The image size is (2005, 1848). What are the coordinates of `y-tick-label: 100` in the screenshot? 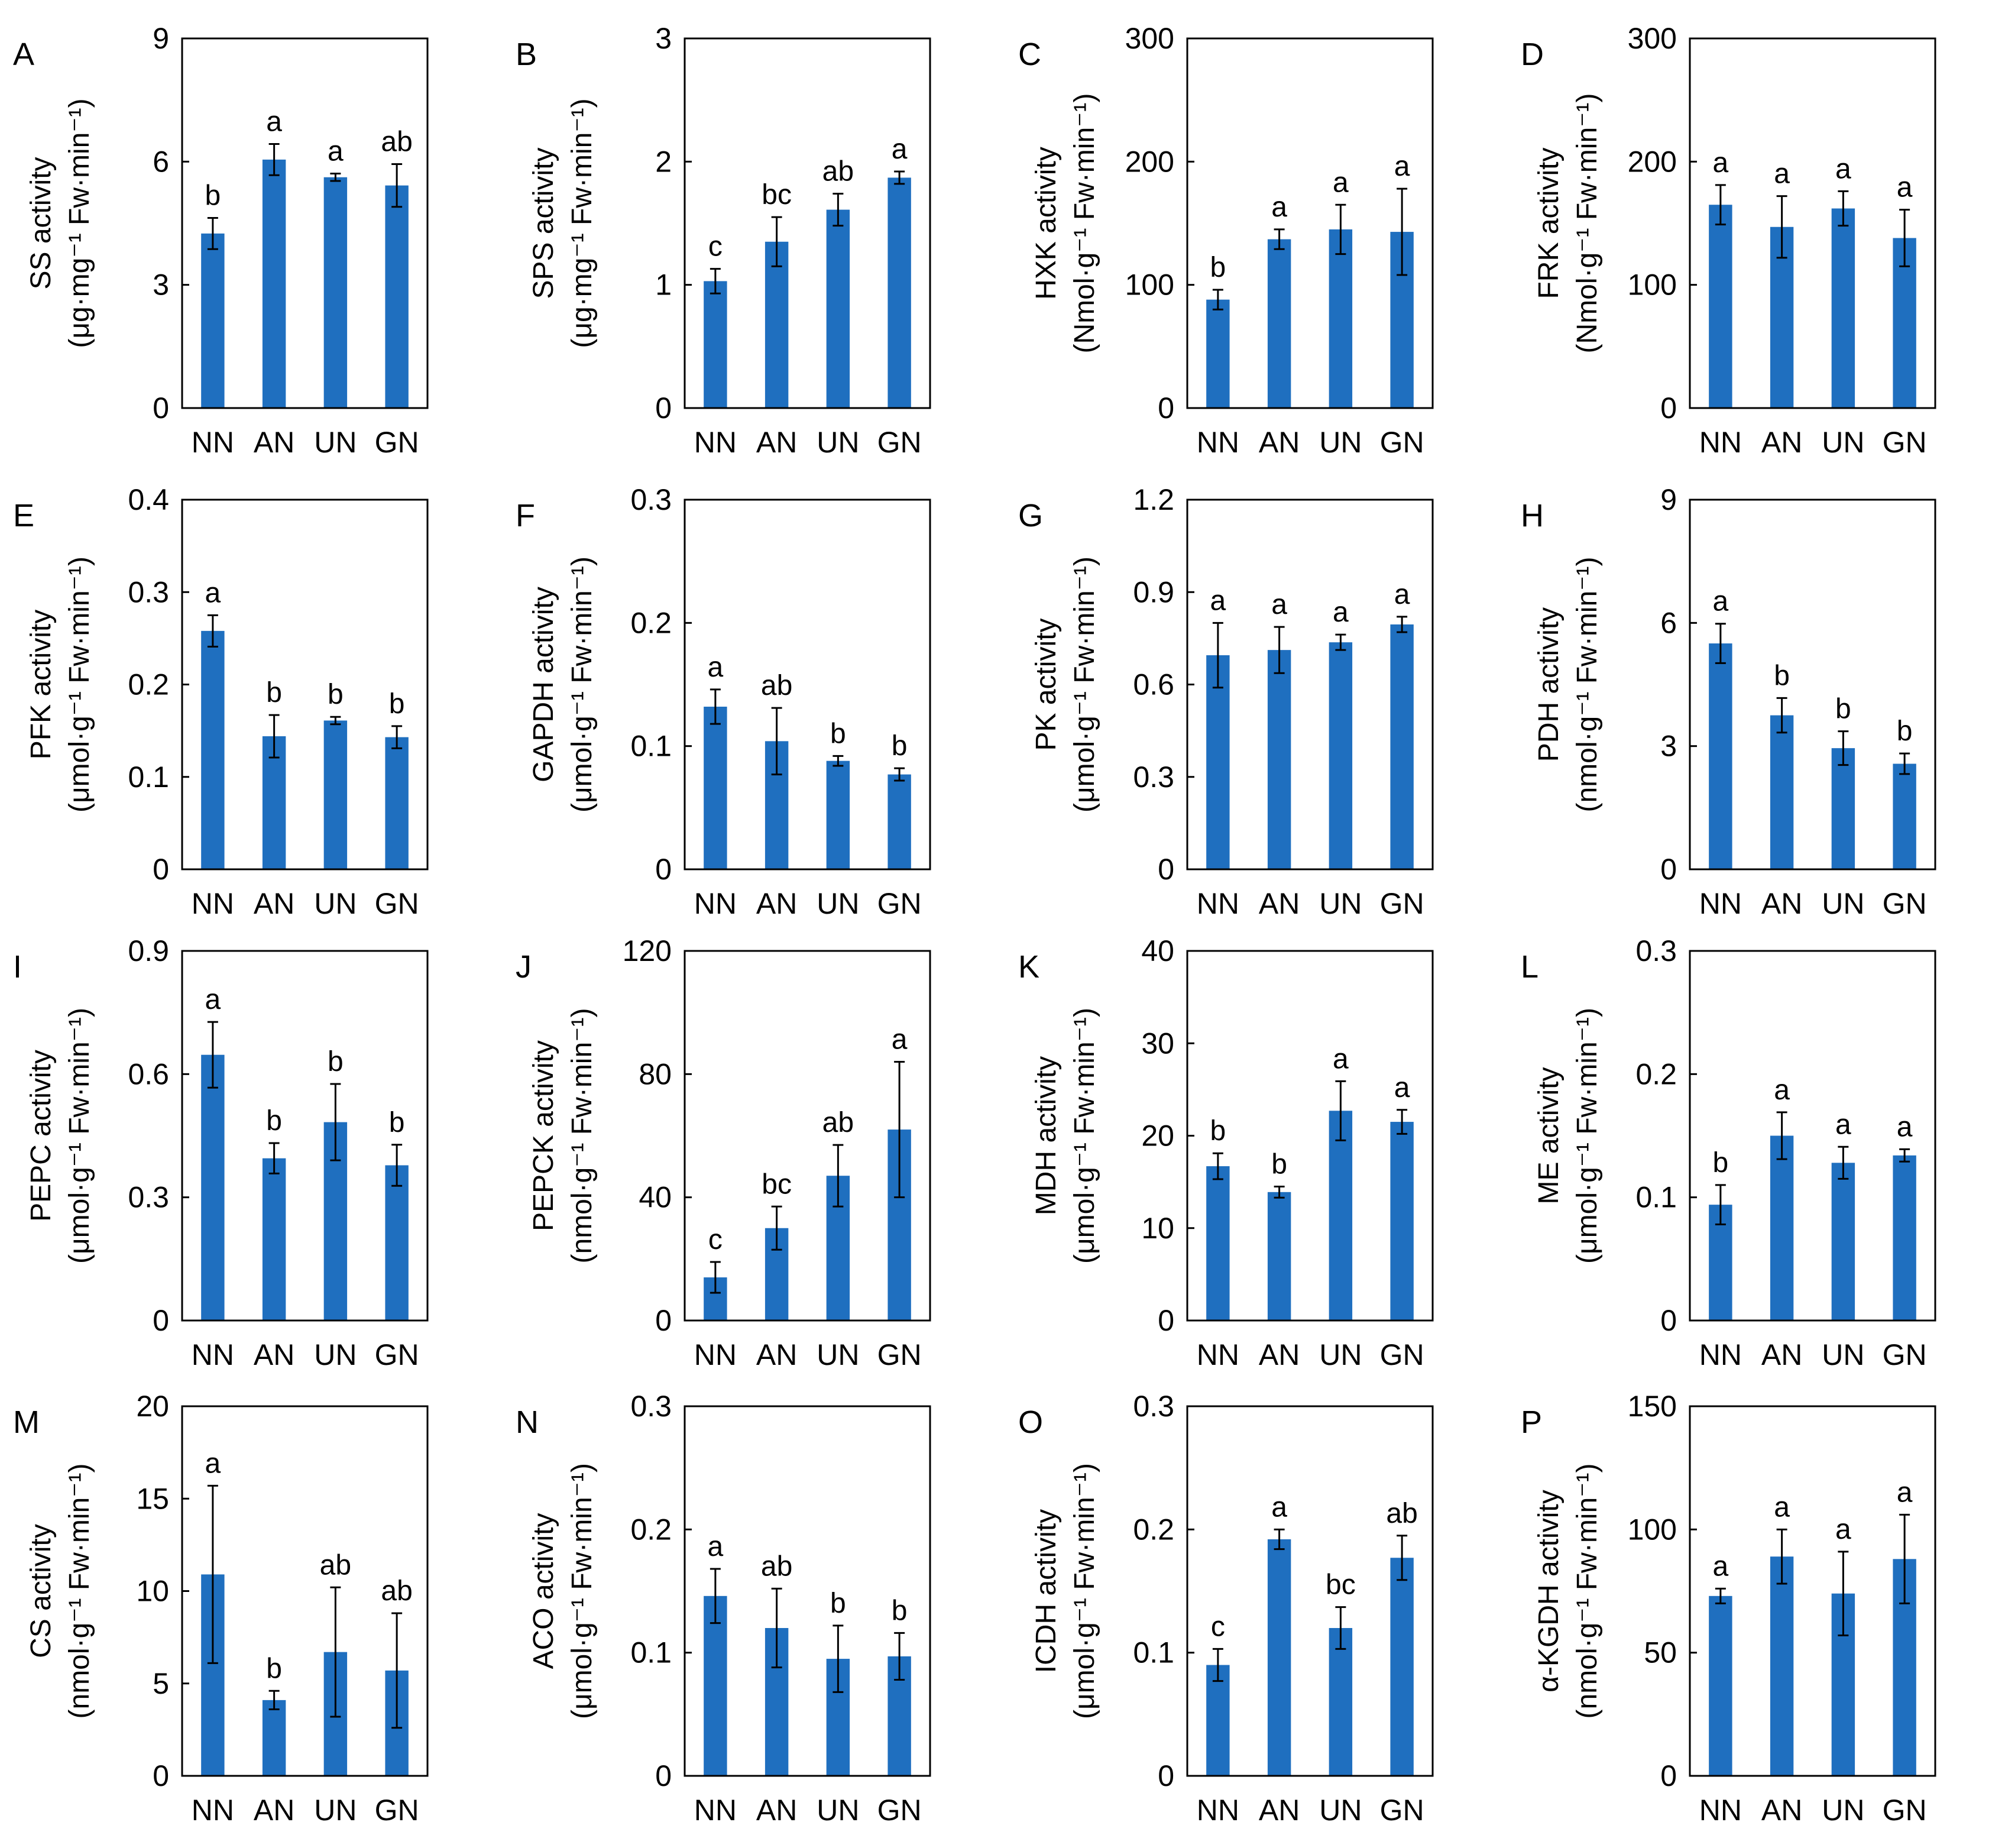 It's located at (1652, 285).